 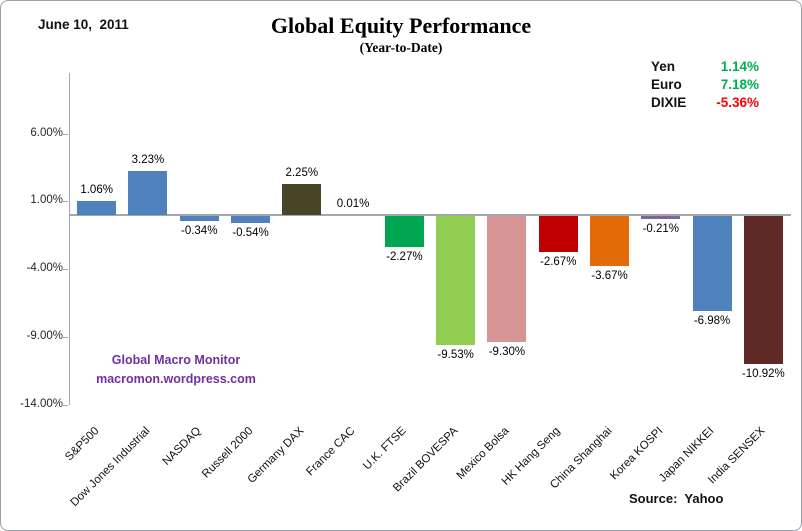 I want to click on y-tick-label: -4.00%, so click(x=44, y=268).